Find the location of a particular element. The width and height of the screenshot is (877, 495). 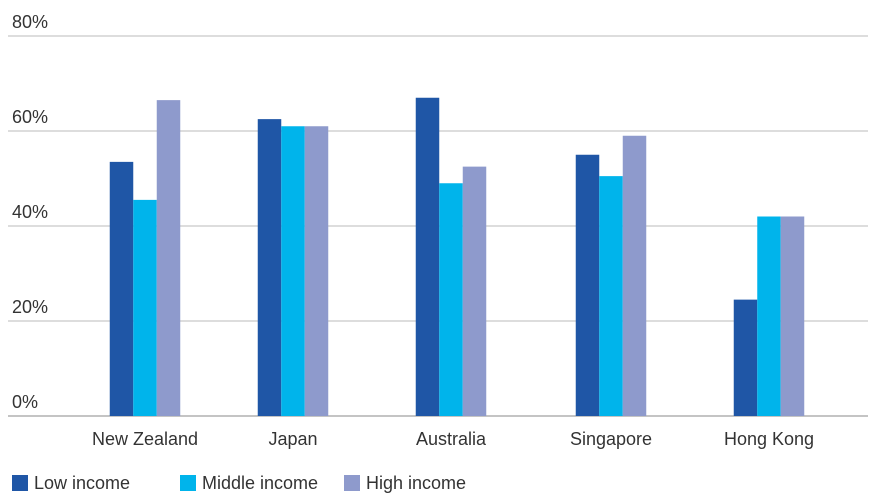

x-tick-label: Australia is located at coordinates (451, 439).